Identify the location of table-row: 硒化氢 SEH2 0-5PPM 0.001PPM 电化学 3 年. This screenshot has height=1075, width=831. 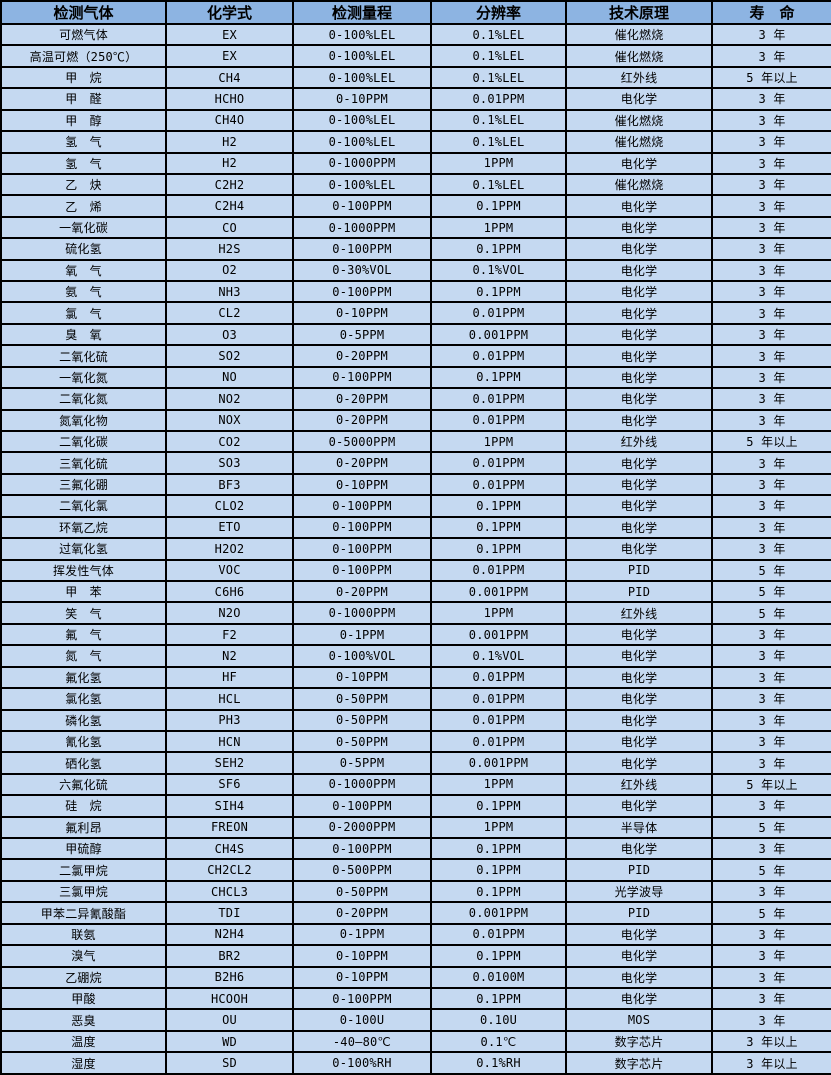
(415, 763).